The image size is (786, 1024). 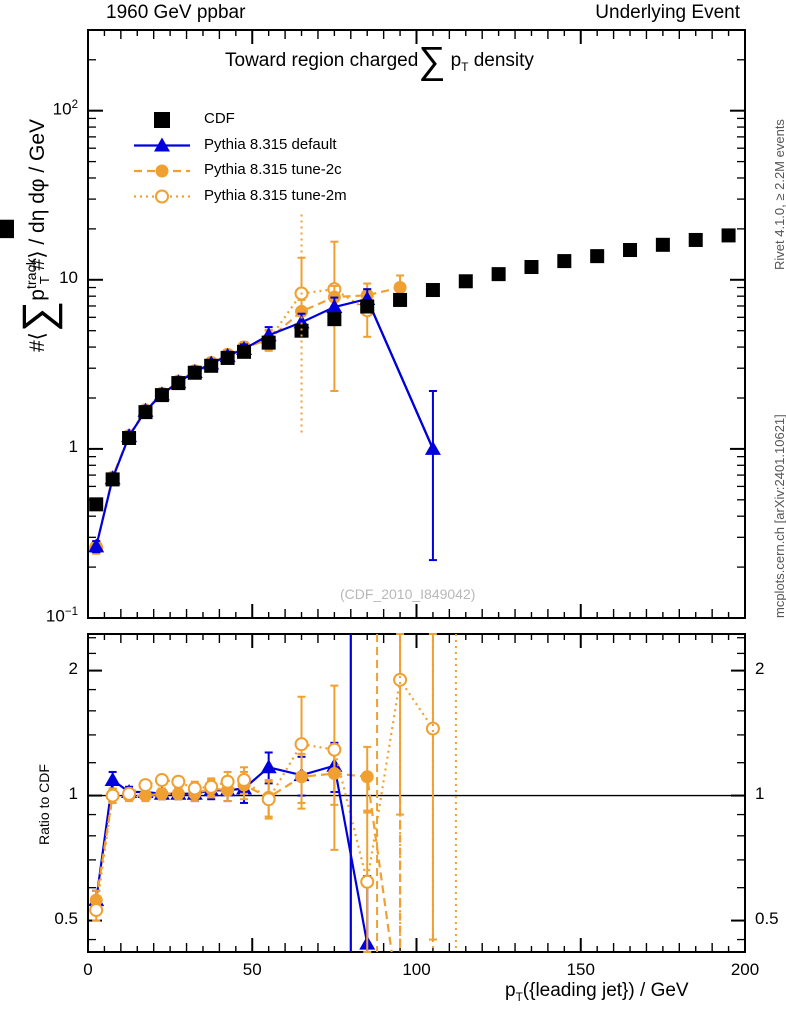 I want to click on title-p: p, so click(x=456, y=60).